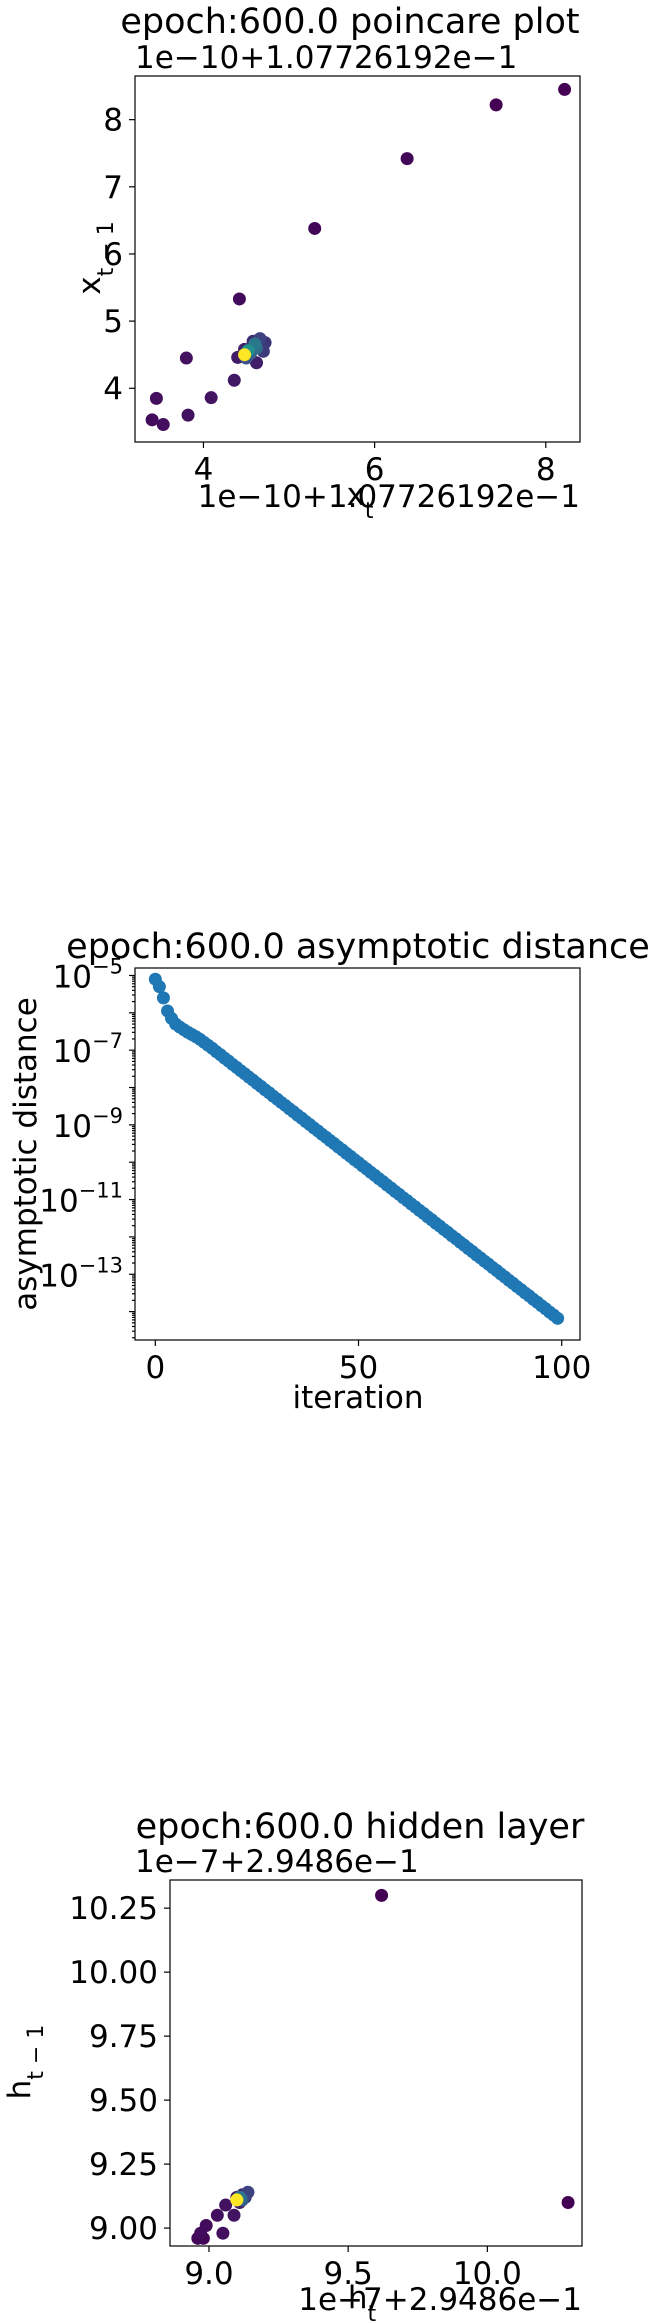  Describe the element at coordinates (155, 1368) in the screenshot. I see `x-tick-label: 0` at that location.